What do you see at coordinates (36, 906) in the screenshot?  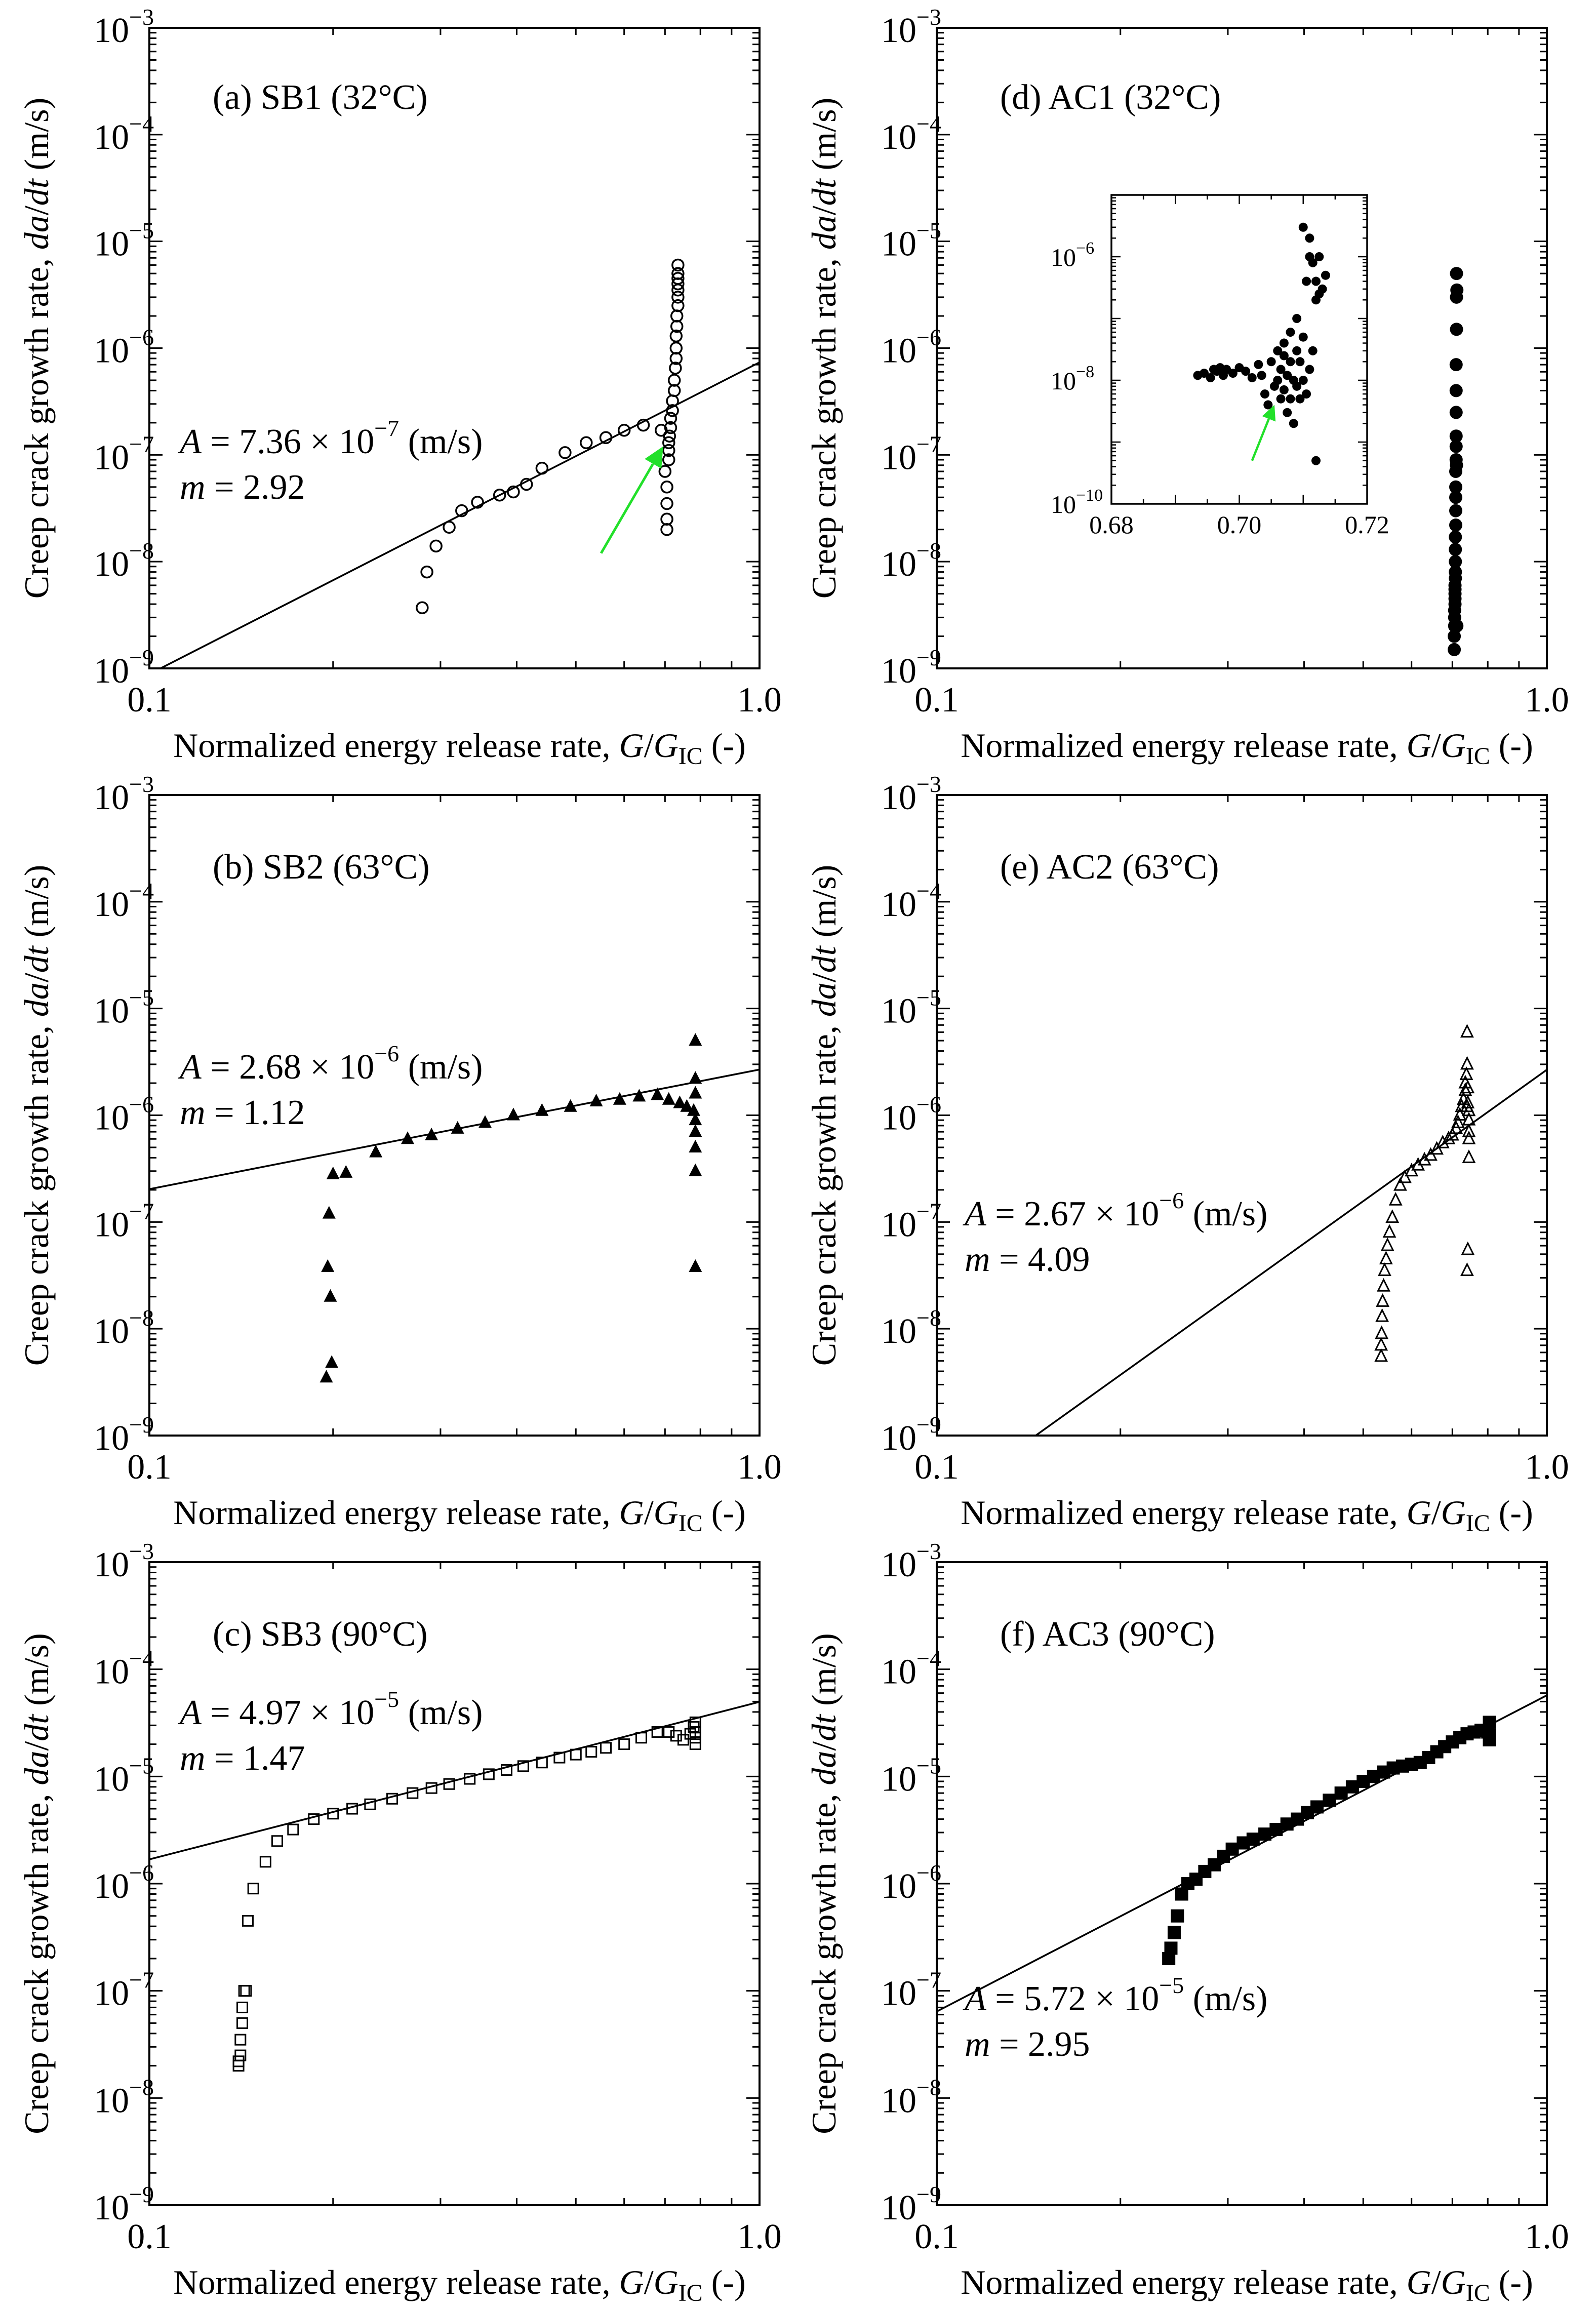 I see `y-label-unit: (m/s)` at bounding box center [36, 906].